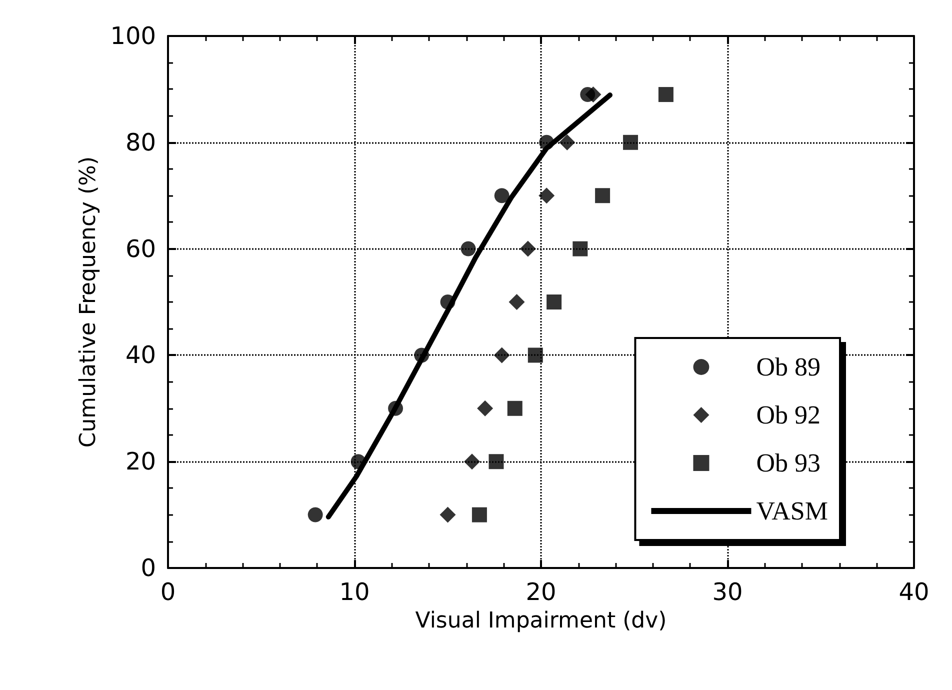  I want to click on y-tick-label: 80, so click(140, 142).